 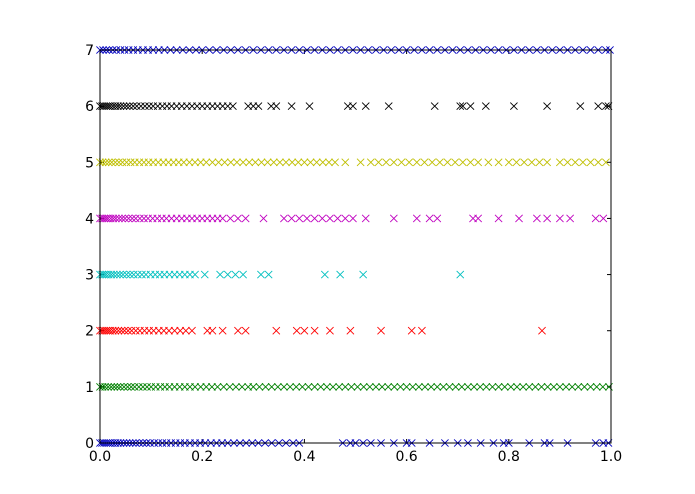 What do you see at coordinates (509, 457) in the screenshot?
I see `x-tick-label: 0.8` at bounding box center [509, 457].